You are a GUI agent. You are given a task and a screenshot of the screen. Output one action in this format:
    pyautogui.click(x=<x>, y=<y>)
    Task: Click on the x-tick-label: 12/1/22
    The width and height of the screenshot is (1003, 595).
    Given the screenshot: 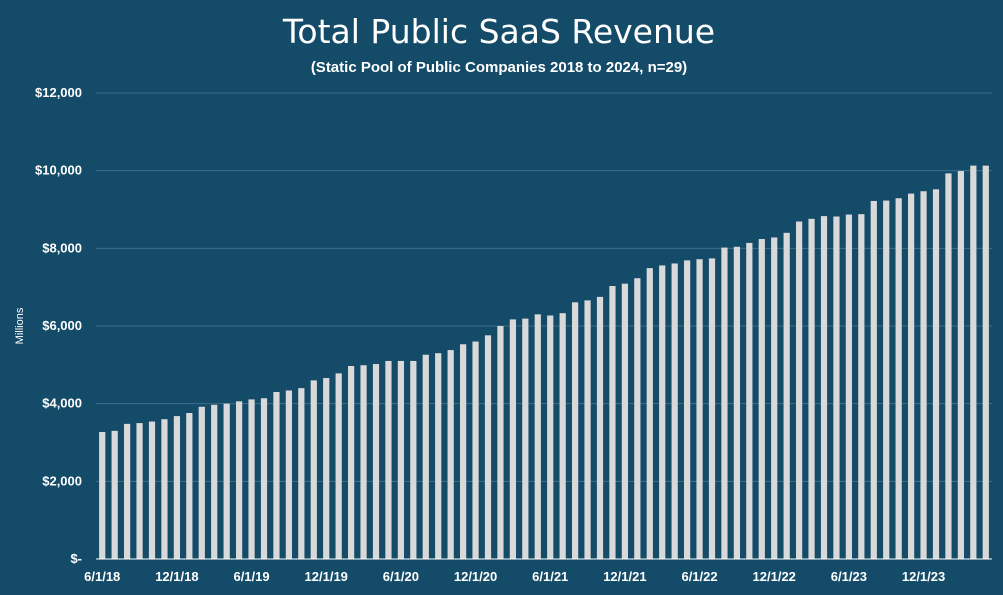 What is the action you would take?
    pyautogui.click(x=774, y=576)
    